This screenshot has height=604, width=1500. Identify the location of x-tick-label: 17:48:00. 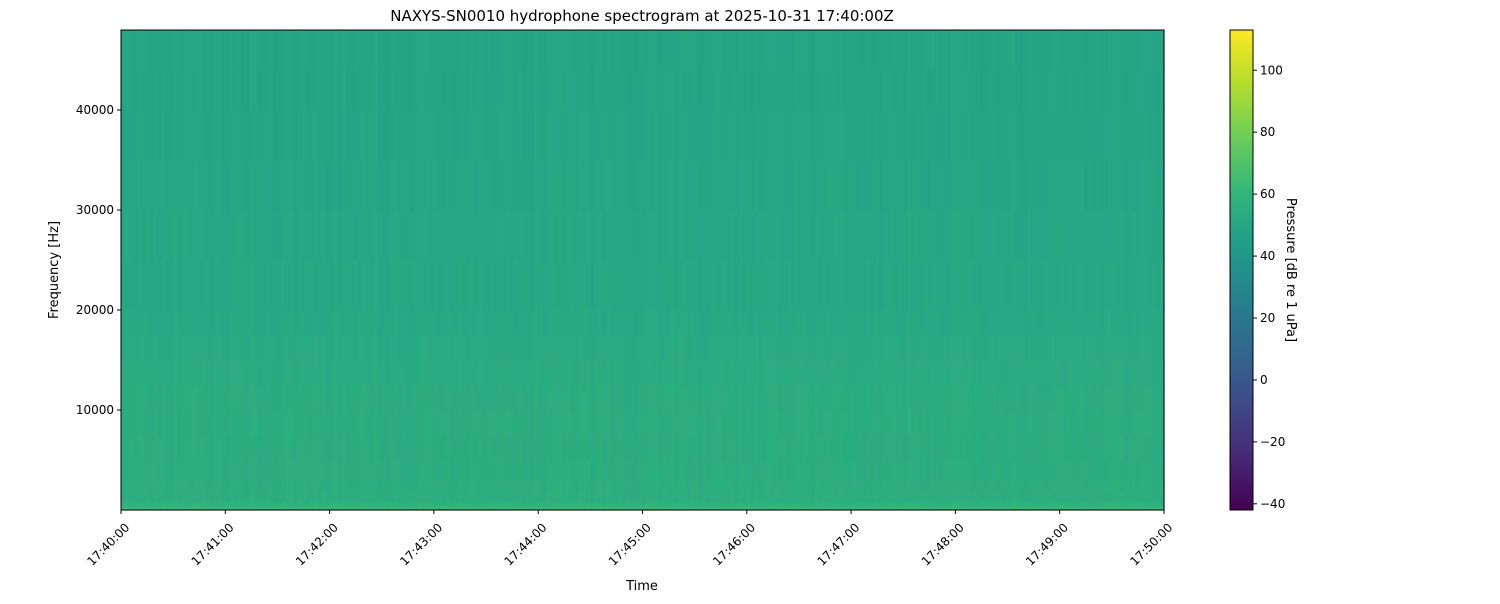
(943, 544).